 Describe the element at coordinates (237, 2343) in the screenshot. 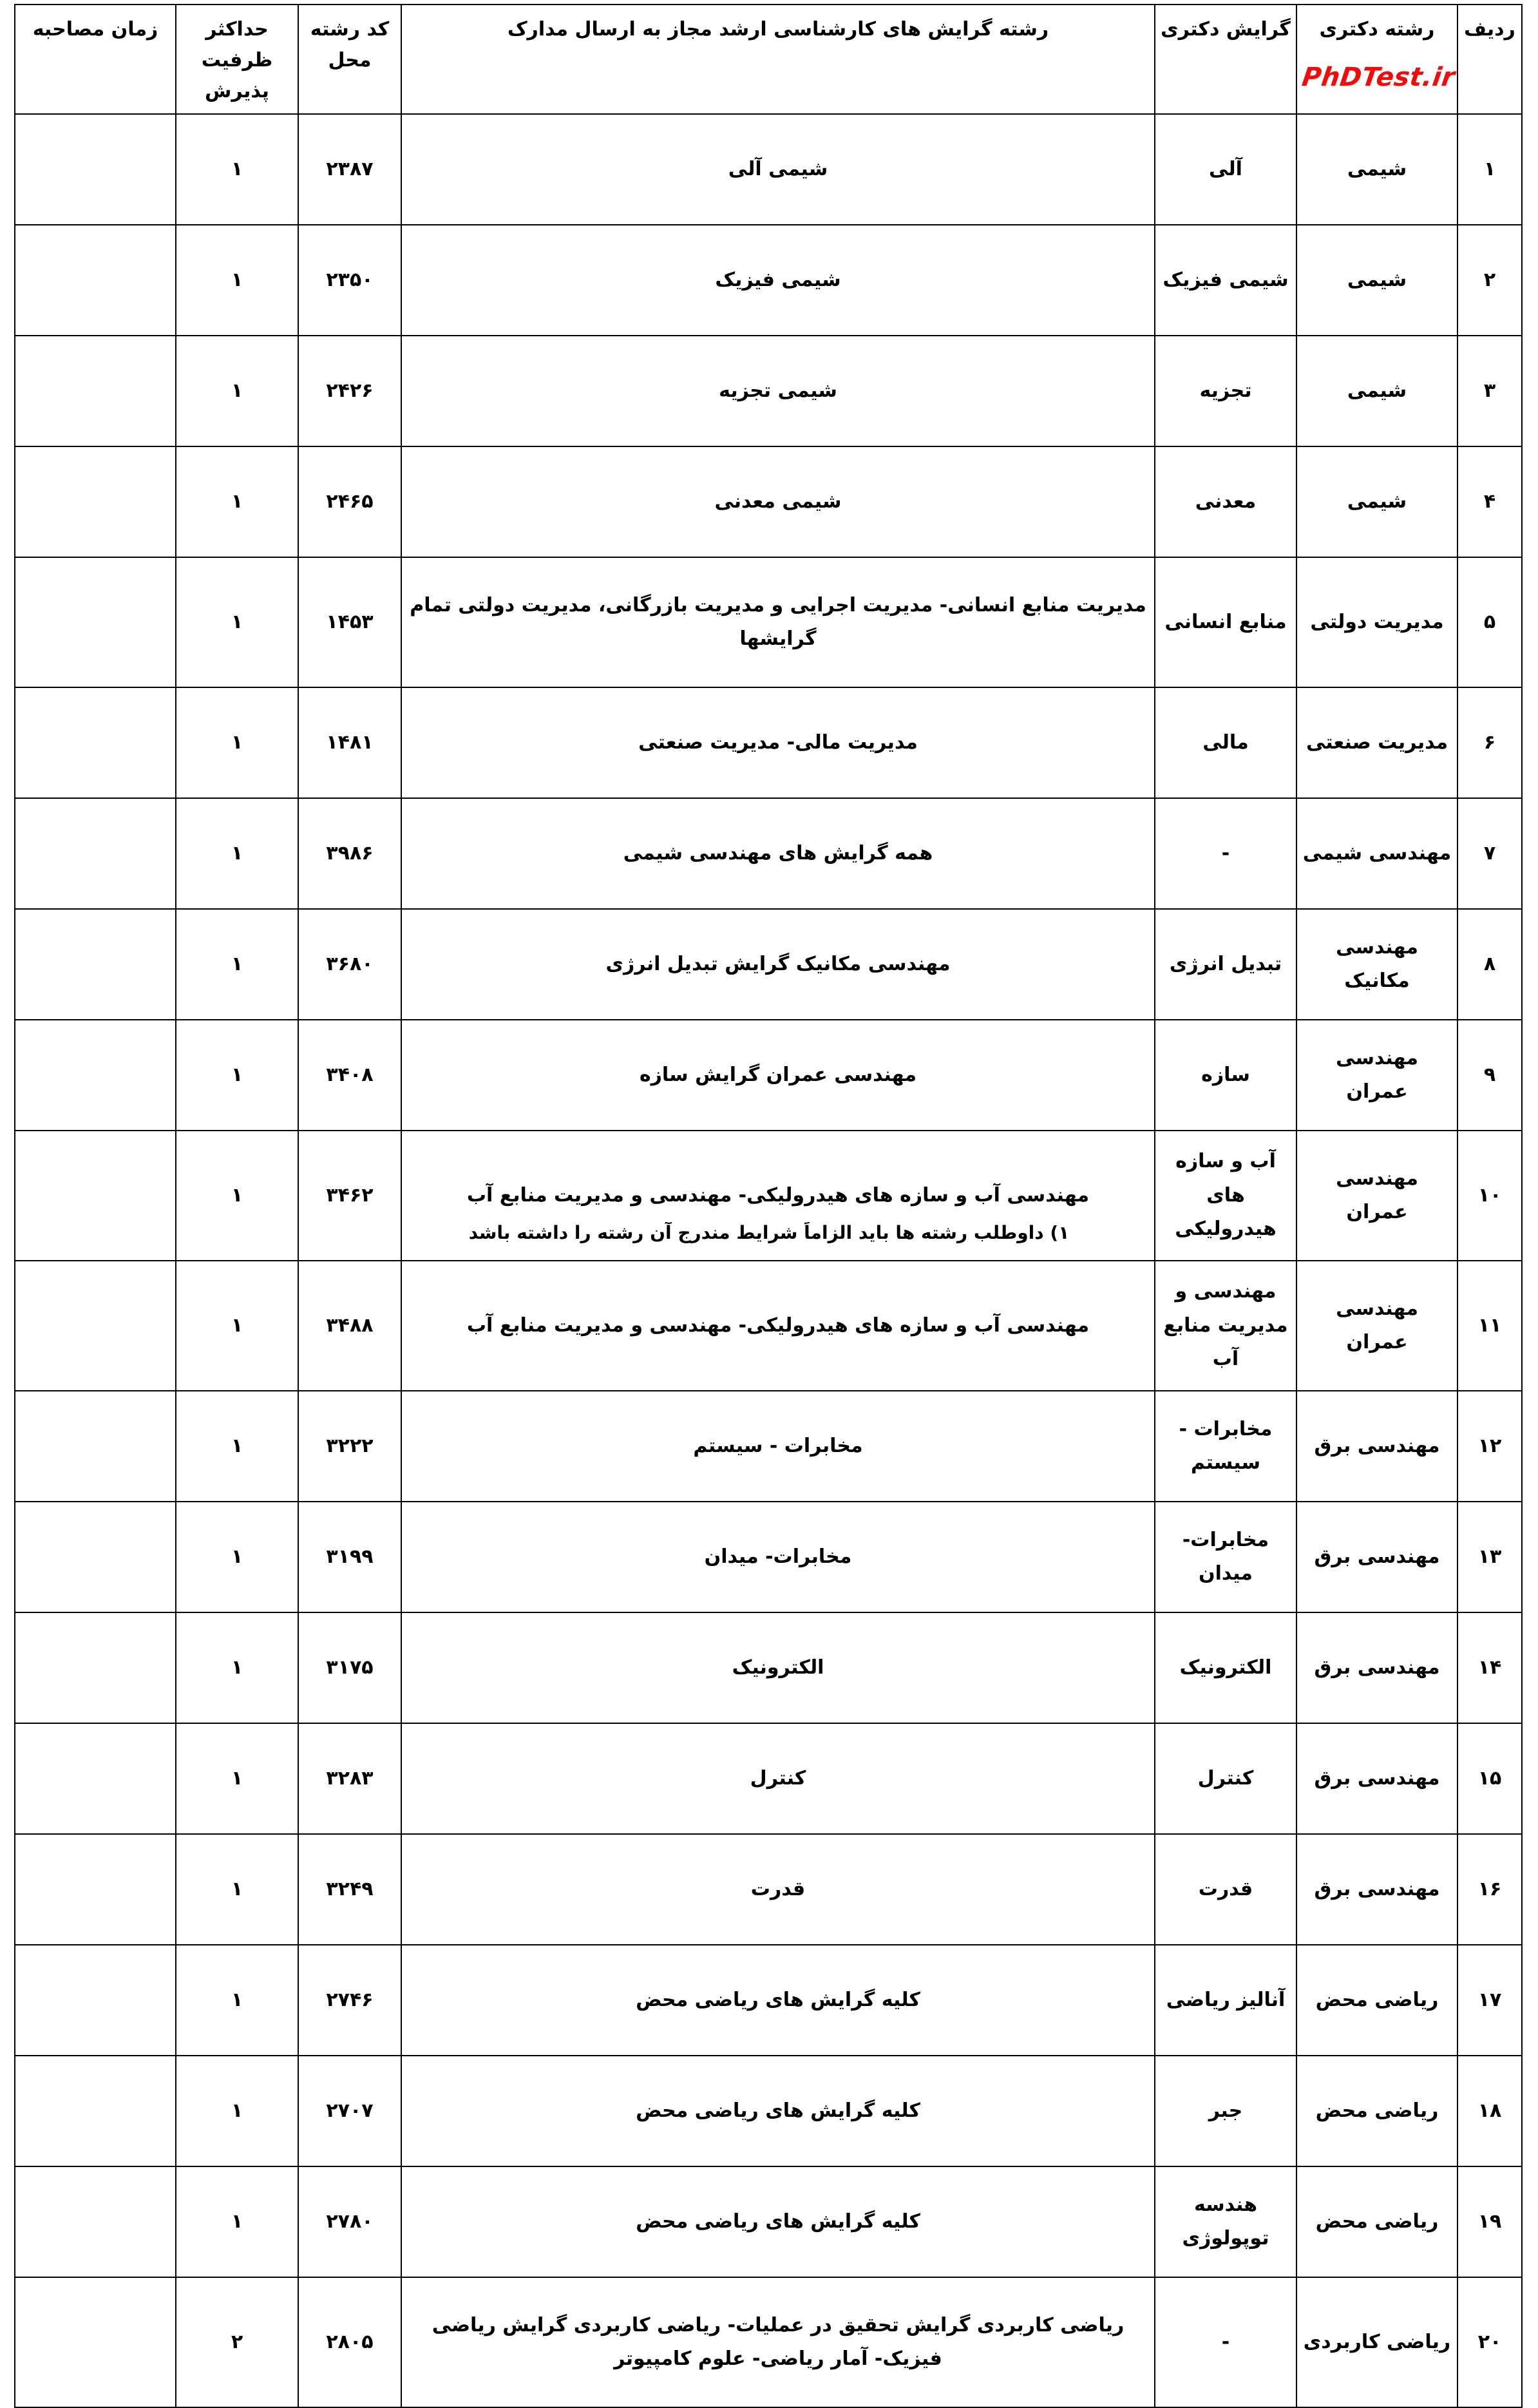

I see `cell-zarfiat: ۲` at that location.